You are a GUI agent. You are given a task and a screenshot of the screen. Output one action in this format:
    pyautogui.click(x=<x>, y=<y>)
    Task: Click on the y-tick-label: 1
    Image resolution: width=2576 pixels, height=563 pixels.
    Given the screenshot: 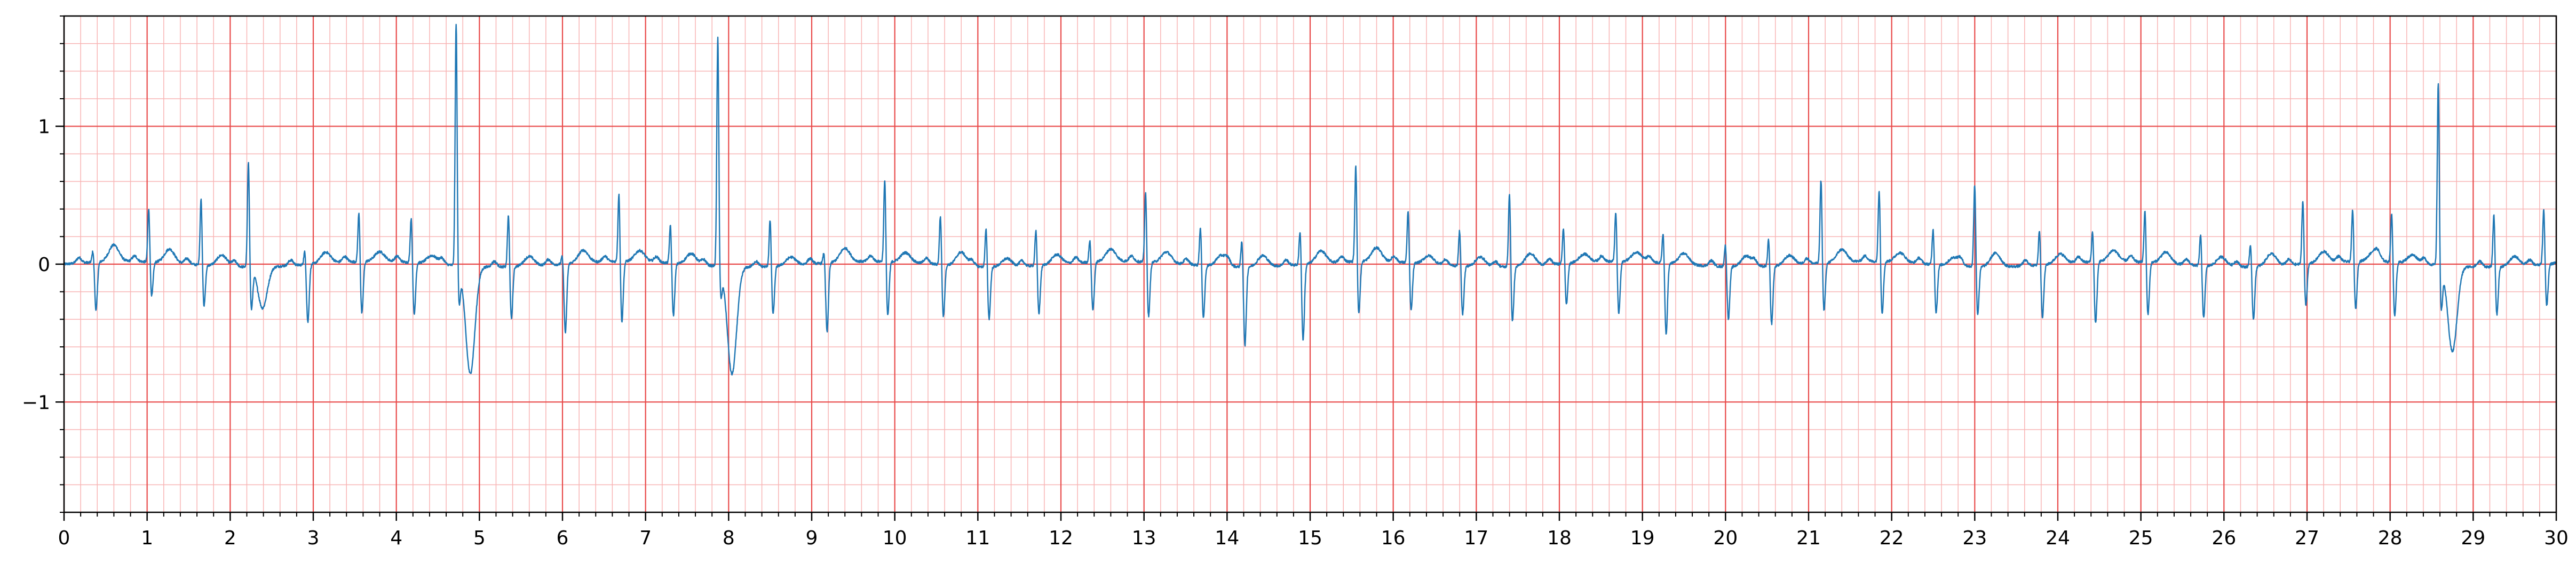 What is the action you would take?
    pyautogui.click(x=44, y=127)
    